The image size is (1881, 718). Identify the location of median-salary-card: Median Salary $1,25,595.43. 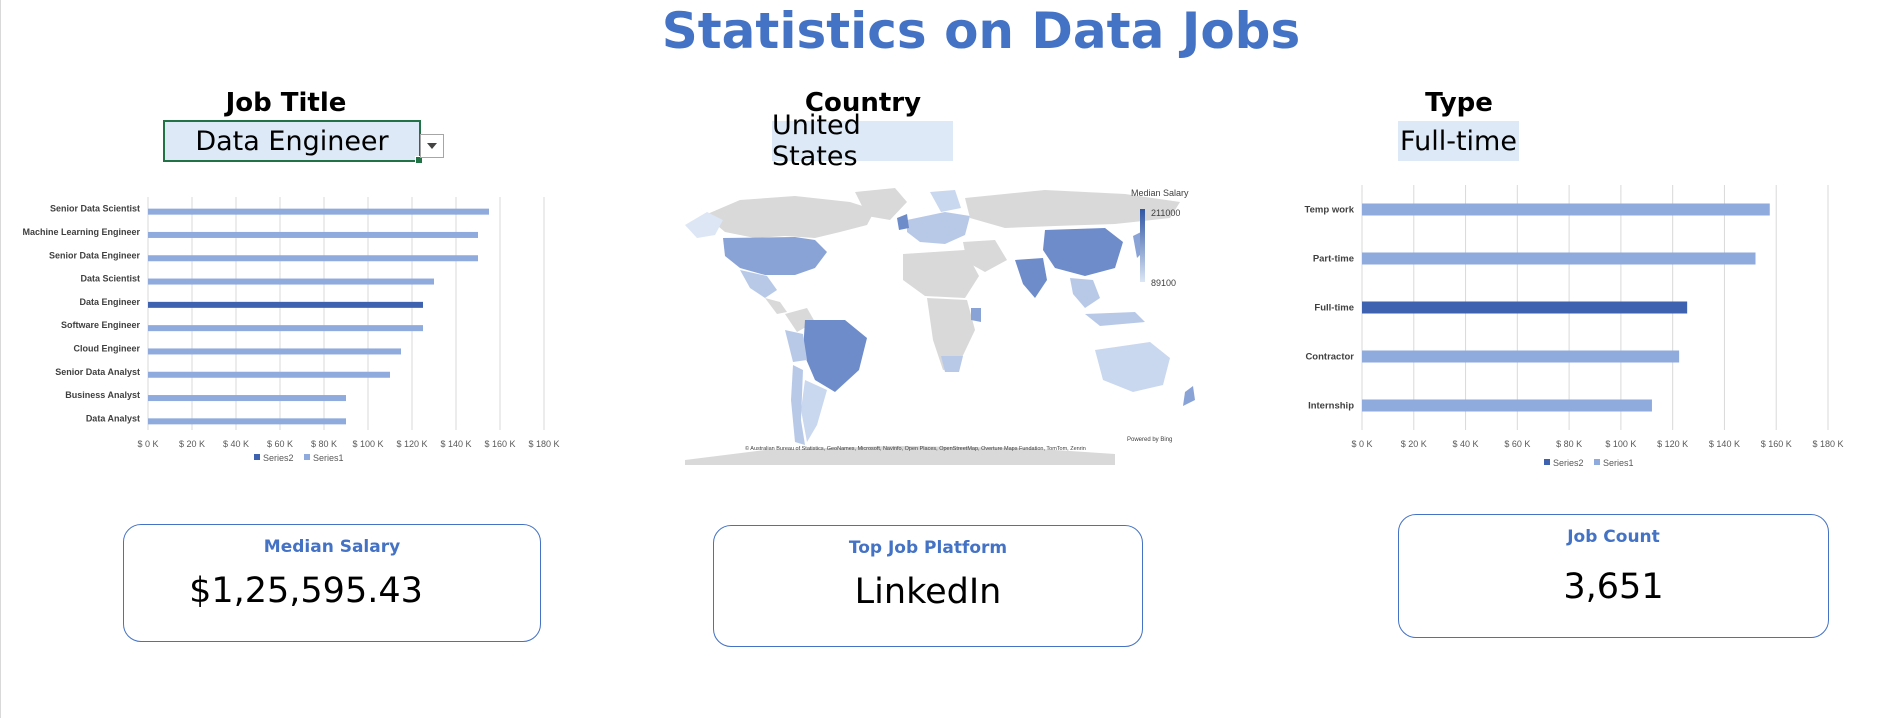
(332, 583).